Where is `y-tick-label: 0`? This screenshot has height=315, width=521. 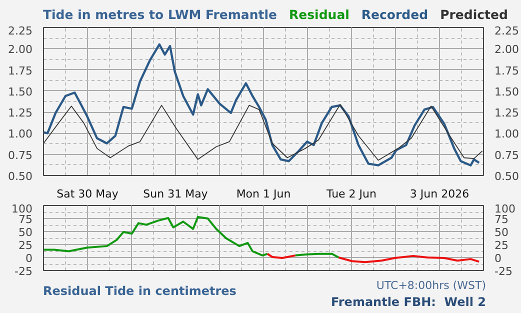 y-tick-label: 0 is located at coordinates (29, 258).